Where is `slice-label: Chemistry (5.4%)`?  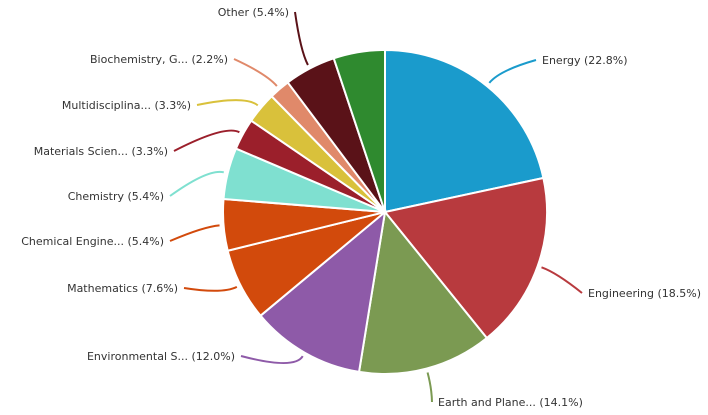
slice-label: Chemistry (5.4%) is located at coordinates (116, 196).